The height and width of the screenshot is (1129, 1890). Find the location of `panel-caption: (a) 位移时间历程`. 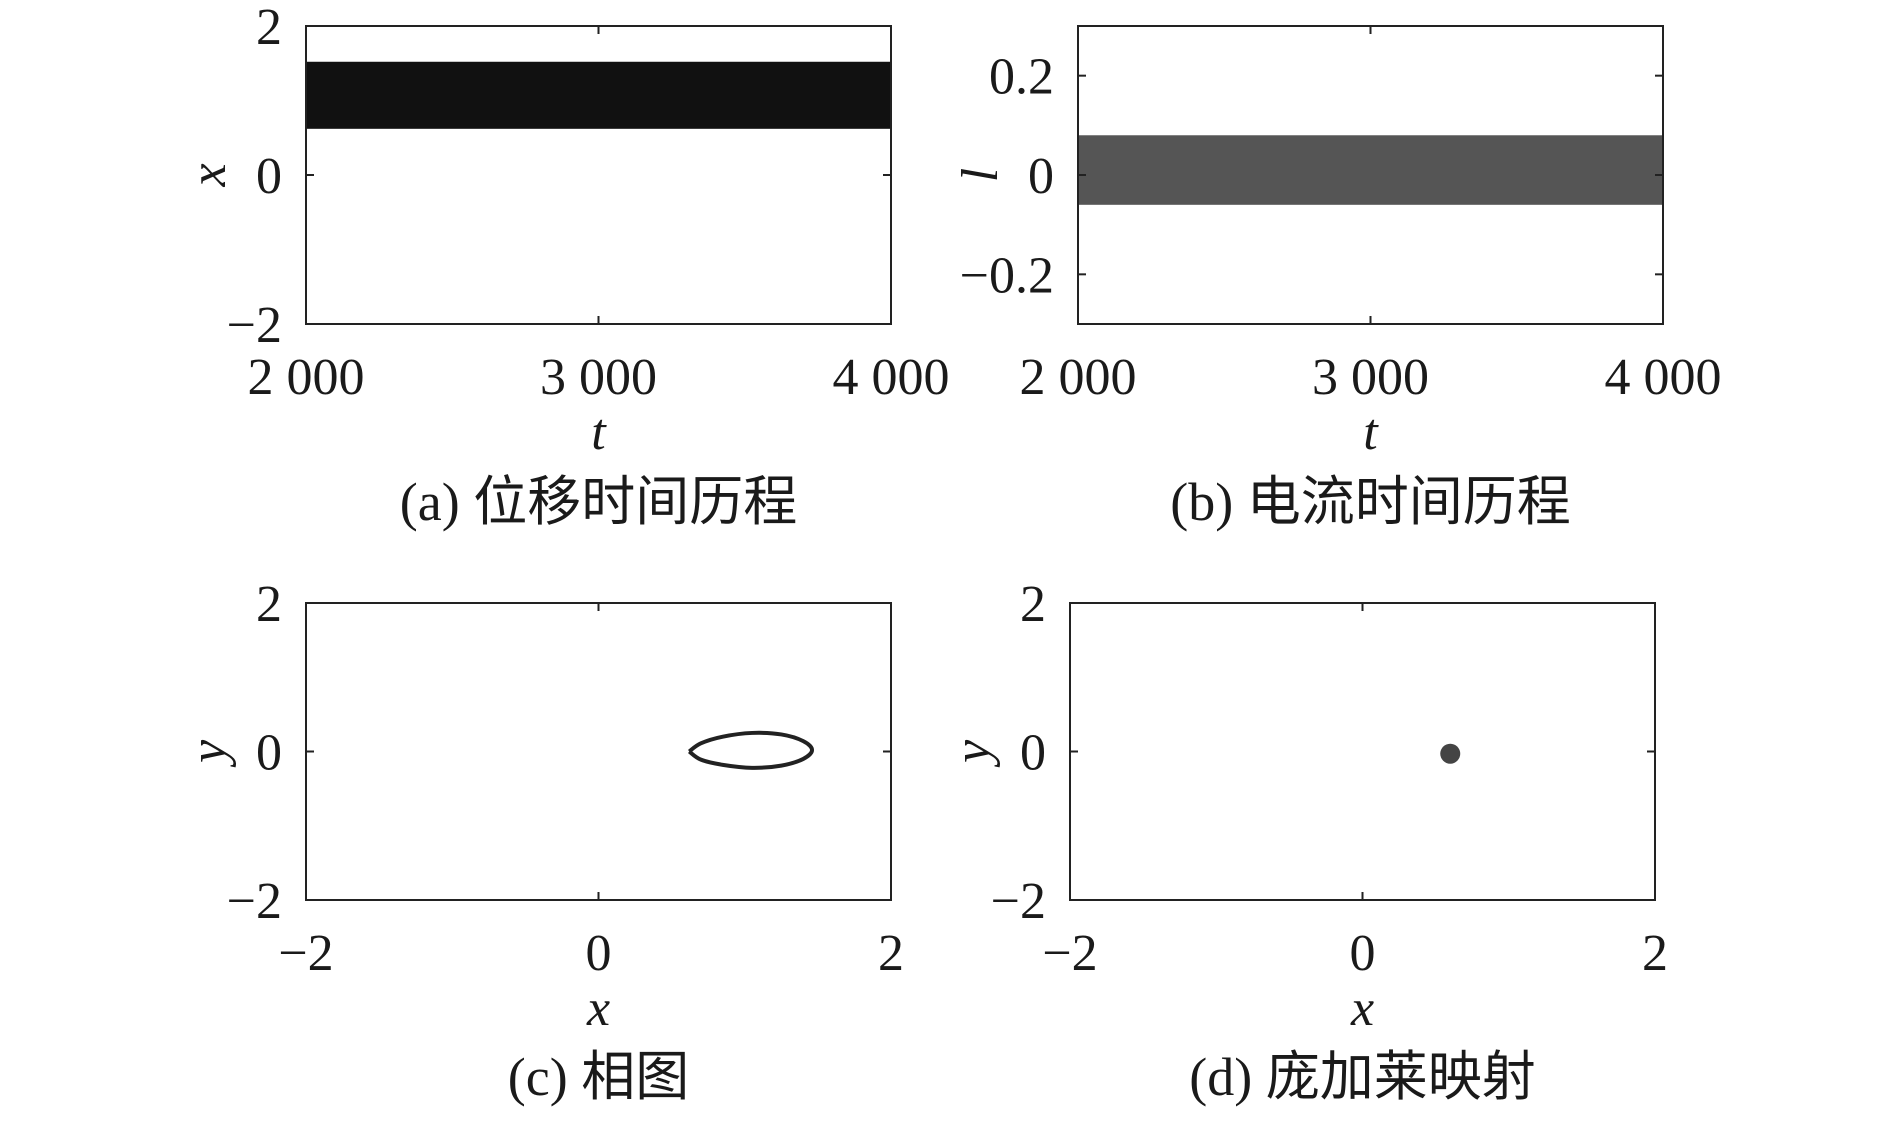

panel-caption: (a) 位移时间历程 is located at coordinates (598, 502).